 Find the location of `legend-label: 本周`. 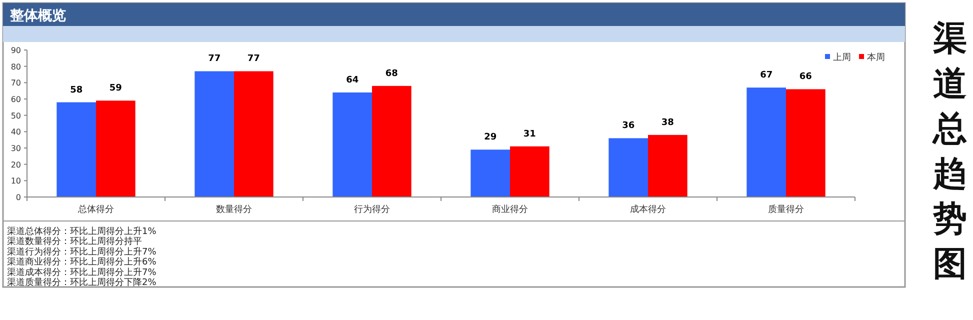

legend-label: 本周 is located at coordinates (876, 57).